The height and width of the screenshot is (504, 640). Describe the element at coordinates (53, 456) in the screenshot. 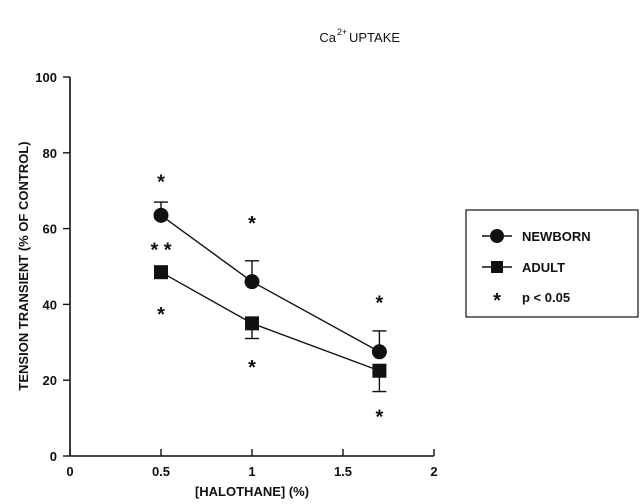

I see `y-tick-label: 0` at that location.